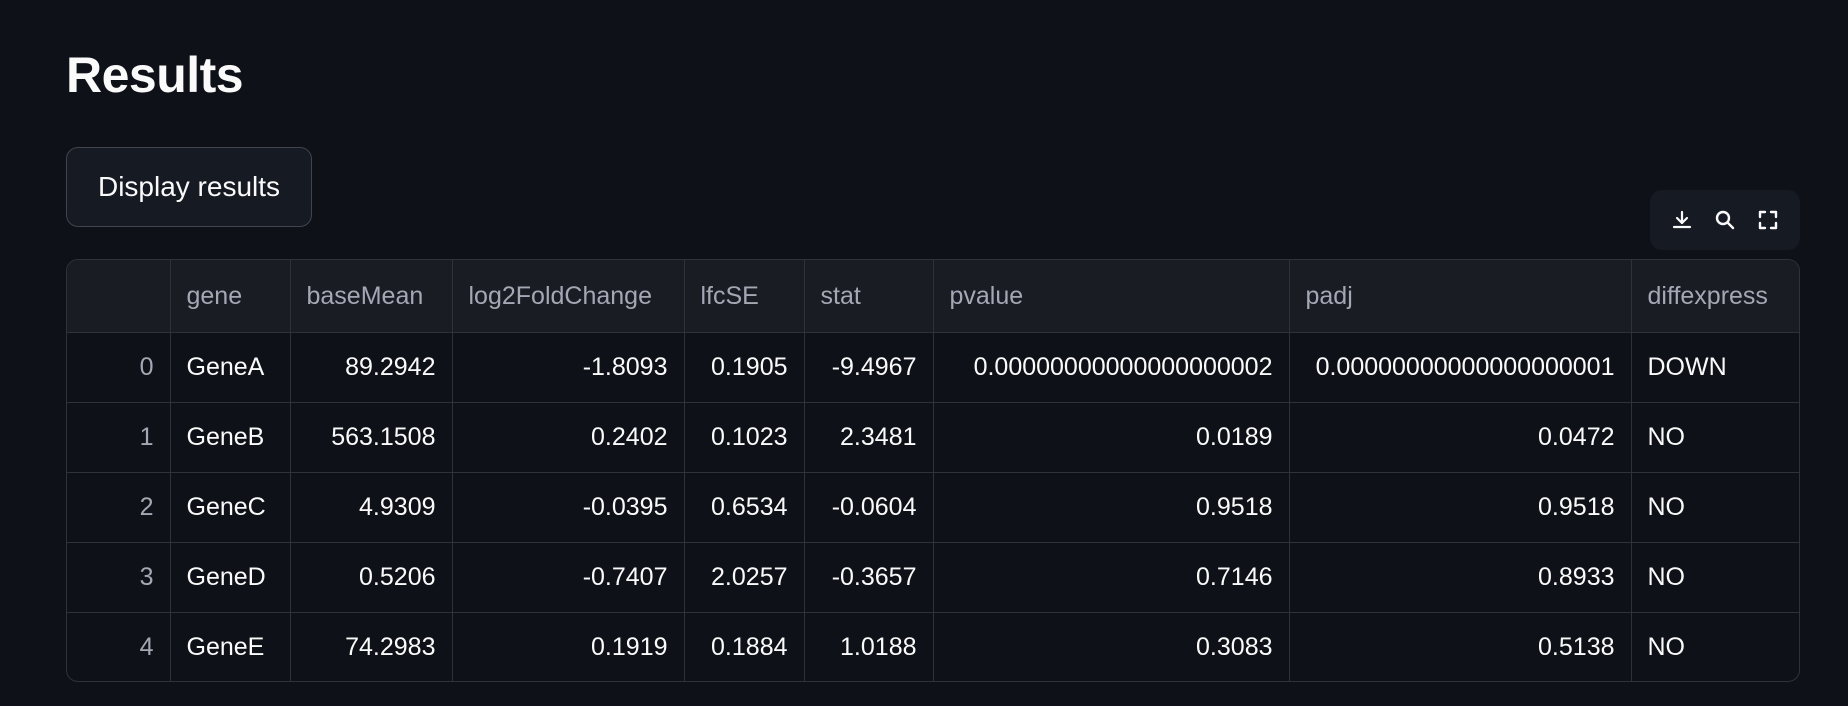  Describe the element at coordinates (1111, 296) in the screenshot. I see `column-header-pvalue: pvalue` at that location.